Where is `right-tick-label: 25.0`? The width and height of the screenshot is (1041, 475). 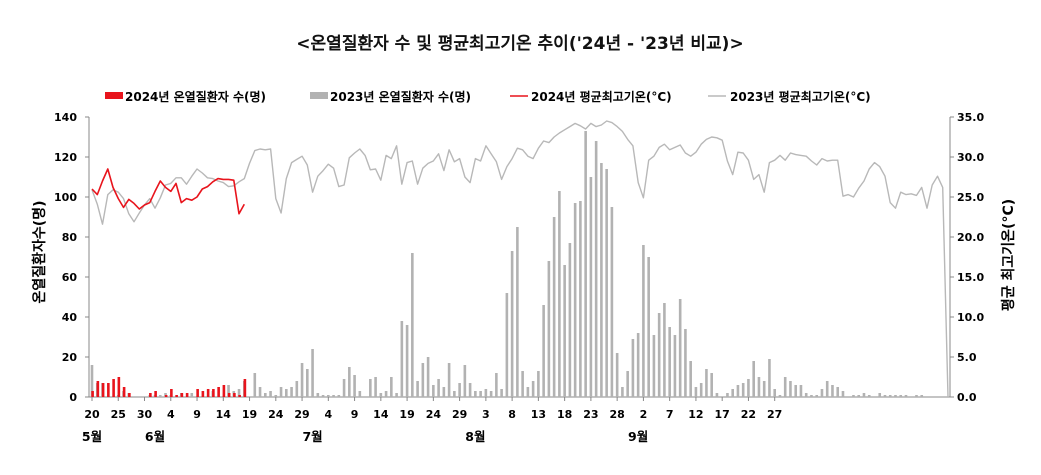
right-tick-label: 25.0 is located at coordinates (970, 197).